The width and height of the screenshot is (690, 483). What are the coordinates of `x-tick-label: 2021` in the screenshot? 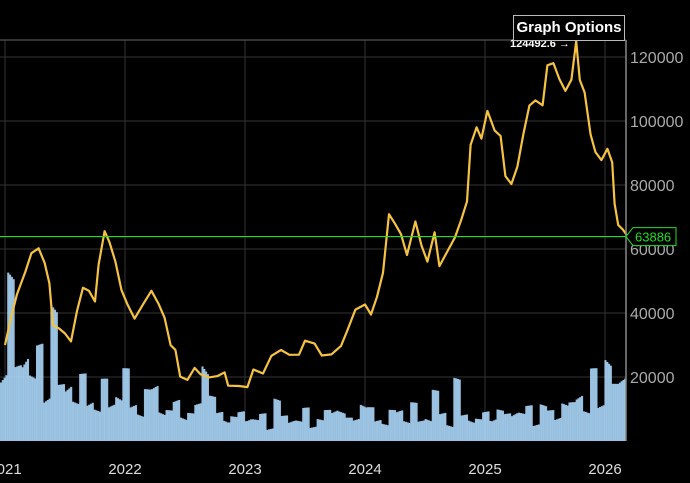 It's located at (11, 469).